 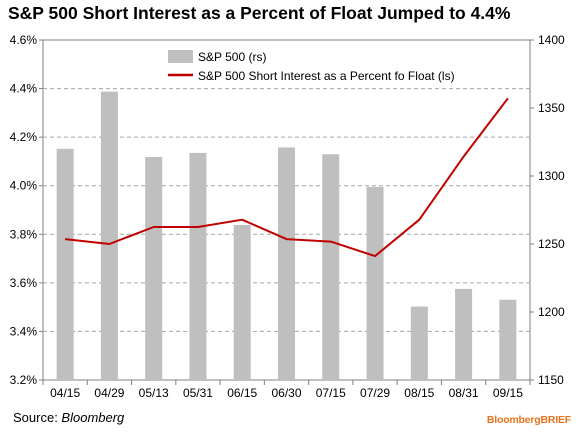 What do you see at coordinates (24, 137) in the screenshot?
I see `left-tick-label: 4.2%` at bounding box center [24, 137].